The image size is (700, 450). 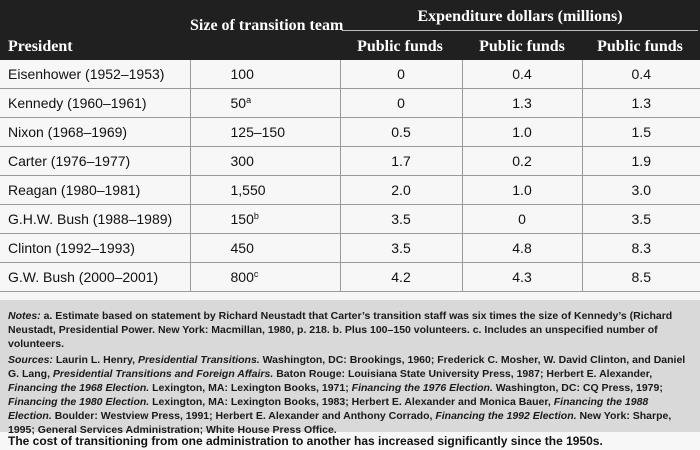 I want to click on table-row: Carter (1976–1977) 300 1.7 0.2 1.9, so click(x=350, y=161).